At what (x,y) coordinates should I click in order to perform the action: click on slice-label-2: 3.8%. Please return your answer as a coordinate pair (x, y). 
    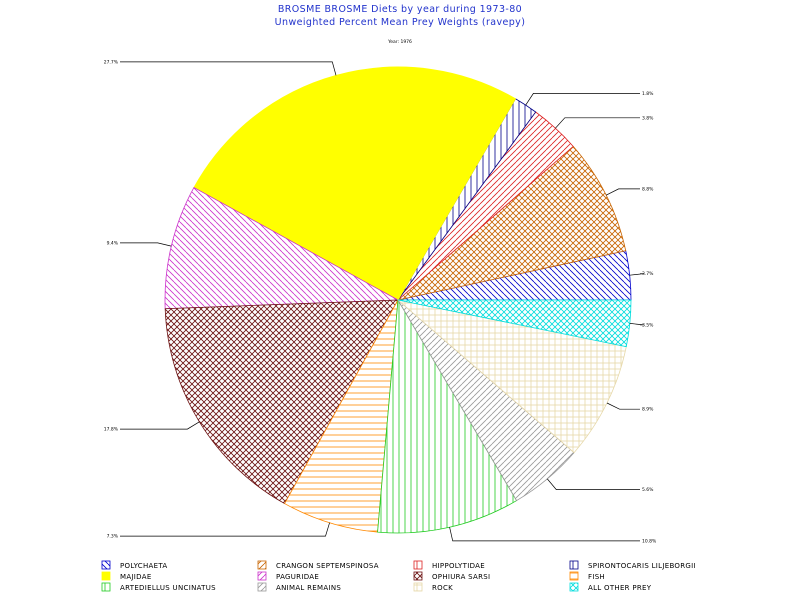
    Looking at the image, I should click on (648, 118).